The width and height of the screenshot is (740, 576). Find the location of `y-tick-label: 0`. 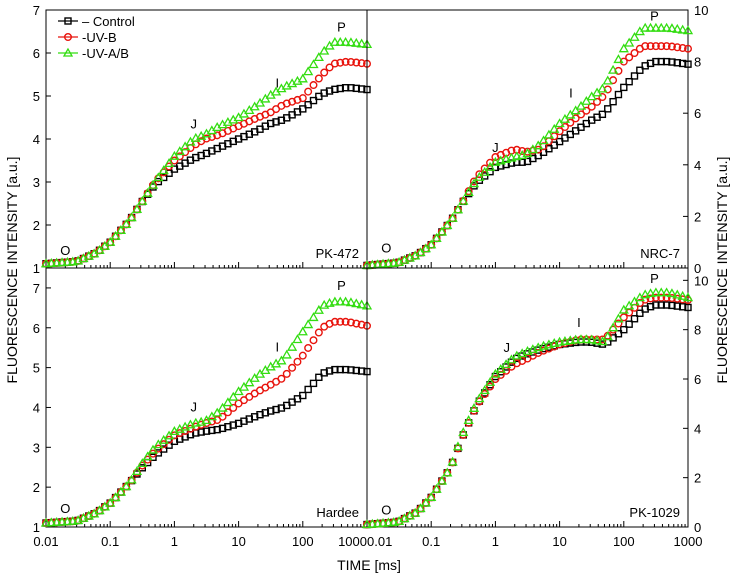

y-tick-label: 0 is located at coordinates (697, 268).